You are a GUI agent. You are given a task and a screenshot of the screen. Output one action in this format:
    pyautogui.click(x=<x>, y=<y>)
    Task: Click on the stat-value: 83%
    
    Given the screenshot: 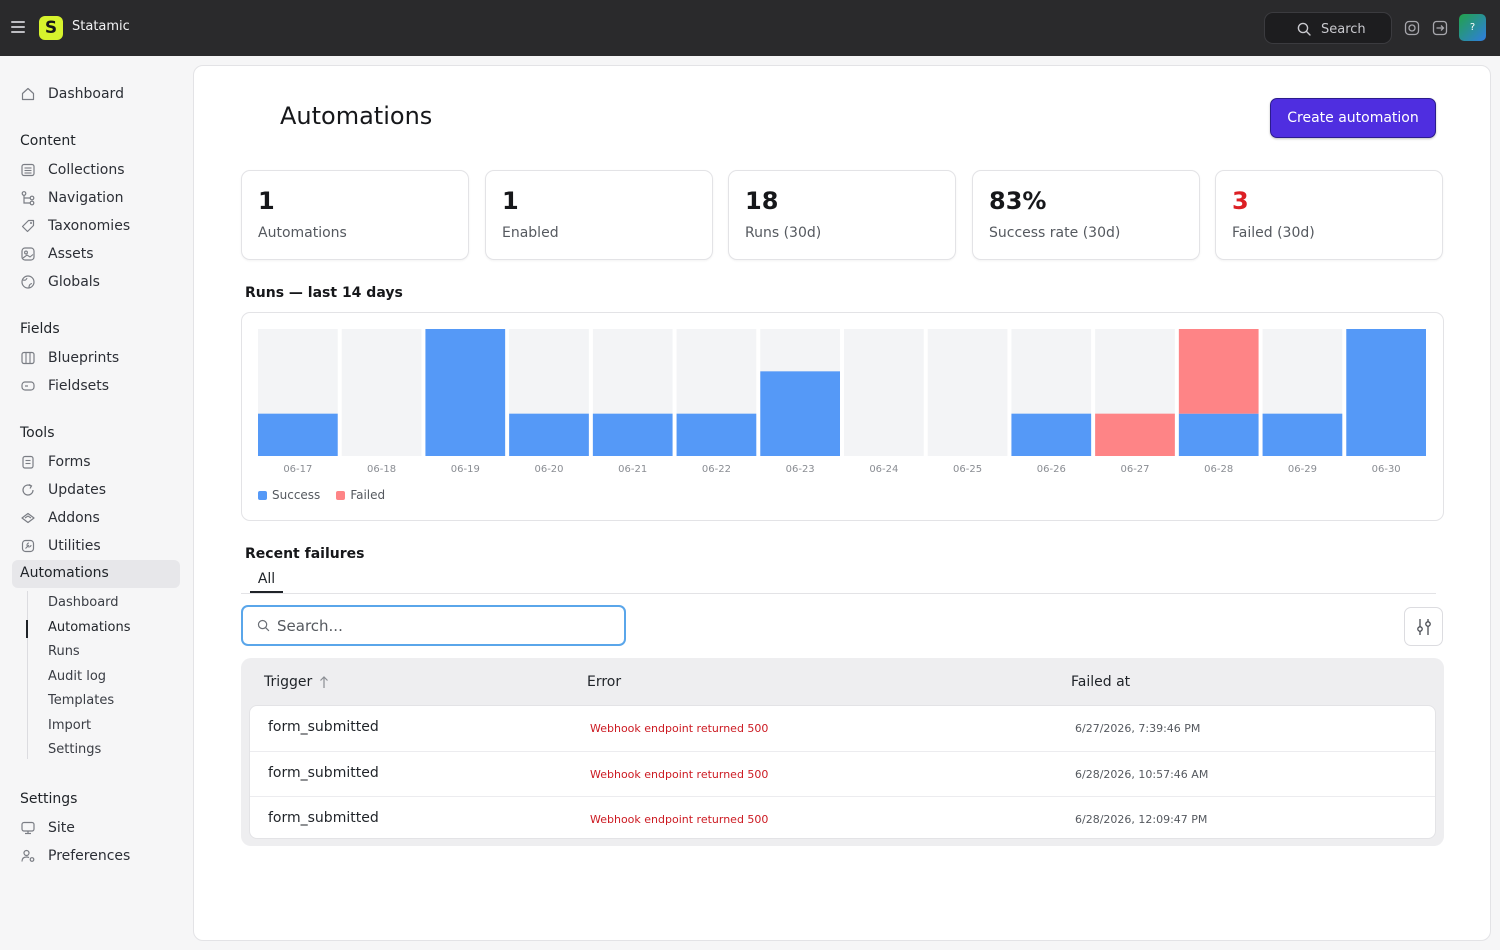 What is the action you would take?
    pyautogui.click(x=1018, y=201)
    